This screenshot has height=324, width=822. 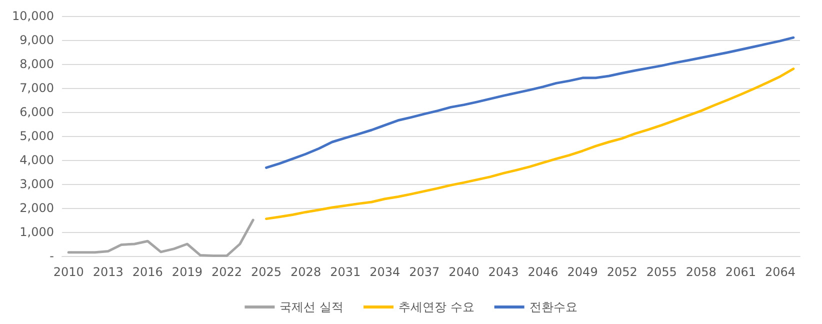 What do you see at coordinates (306, 272) in the screenshot?
I see `x-tick-label: 2028` at bounding box center [306, 272].